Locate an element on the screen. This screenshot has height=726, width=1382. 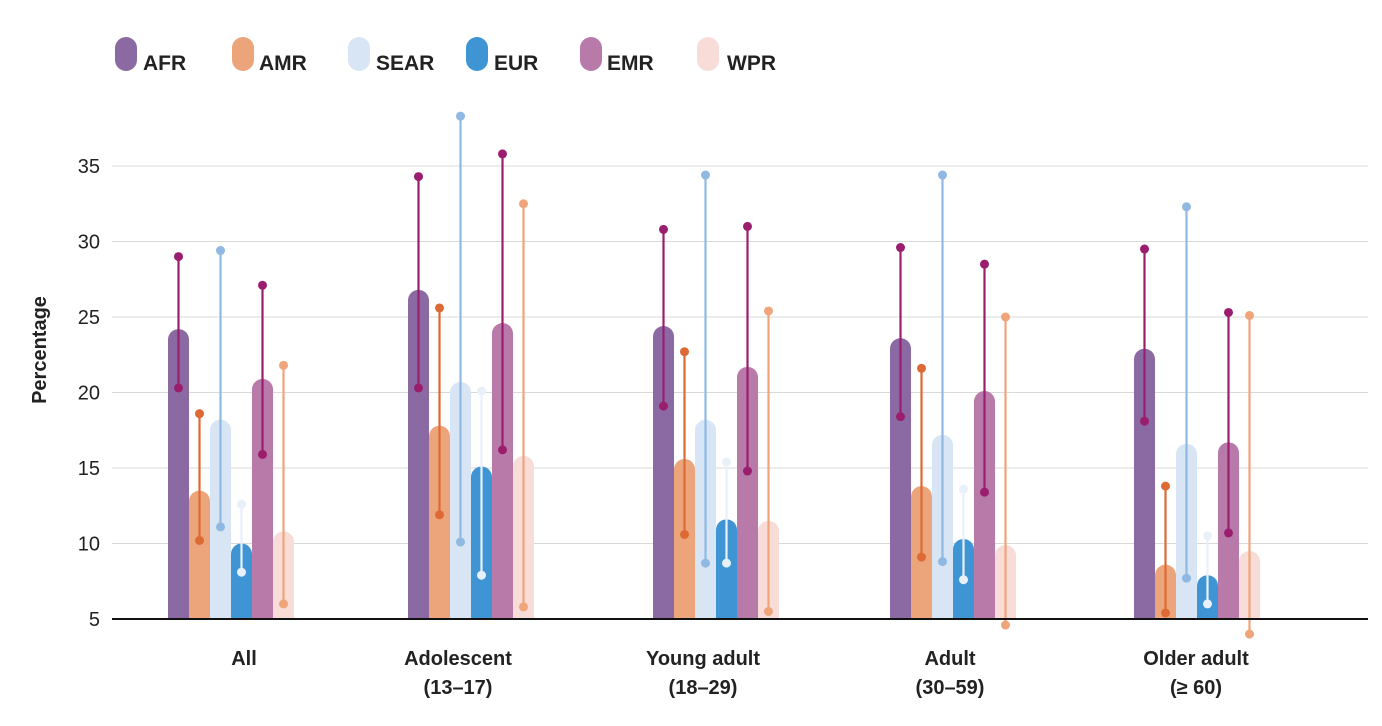
legend-label: WPR is located at coordinates (751, 63).